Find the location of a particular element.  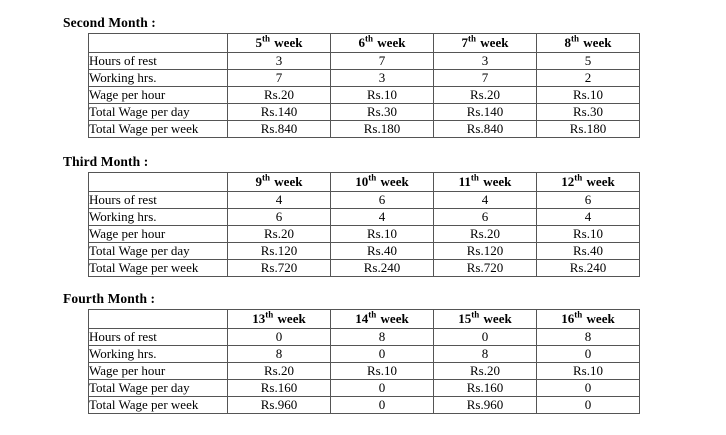

week-number: 8 is located at coordinates (568, 42).